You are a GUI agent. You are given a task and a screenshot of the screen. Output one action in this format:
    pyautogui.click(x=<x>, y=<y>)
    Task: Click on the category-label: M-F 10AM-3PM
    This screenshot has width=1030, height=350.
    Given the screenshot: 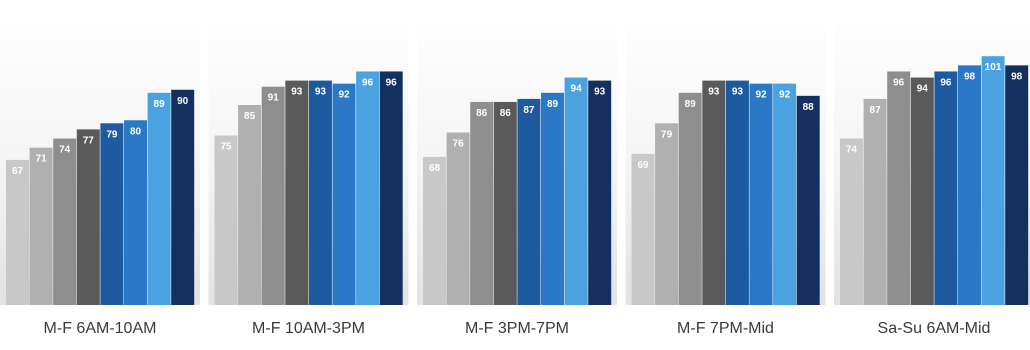 What is the action you would take?
    pyautogui.click(x=308, y=328)
    